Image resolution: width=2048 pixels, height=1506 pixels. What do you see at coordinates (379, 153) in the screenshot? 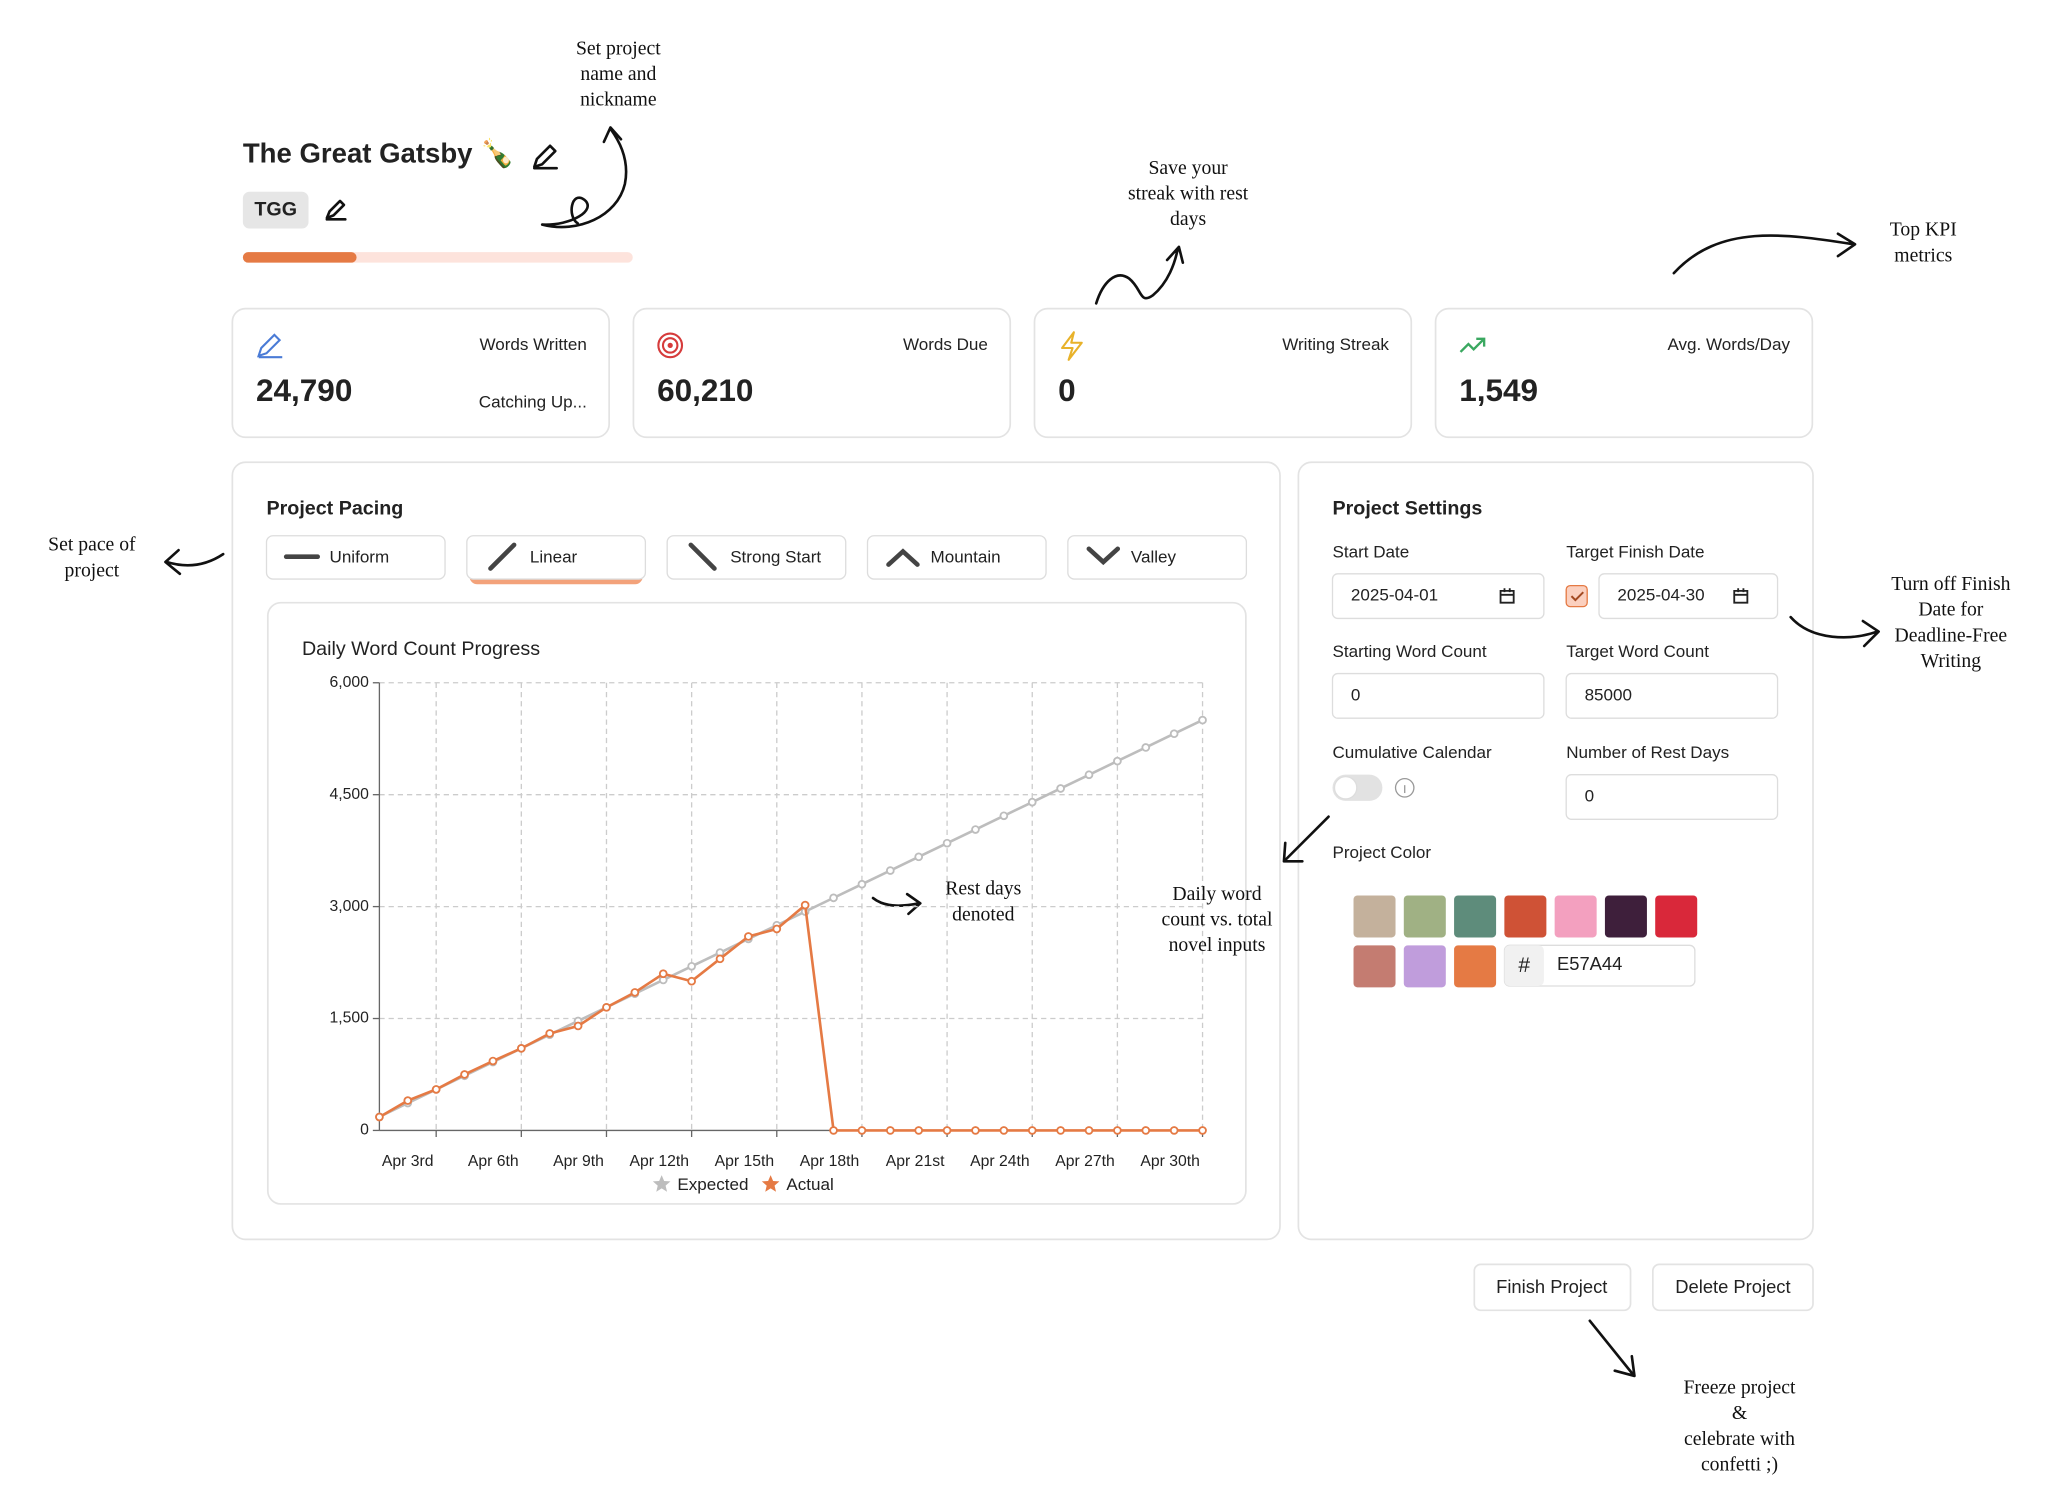
I see `project-title: The Great Gatsby 🍾` at bounding box center [379, 153].